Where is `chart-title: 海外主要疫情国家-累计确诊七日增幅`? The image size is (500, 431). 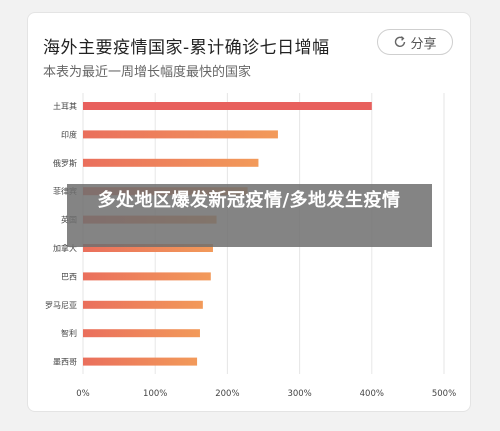
chart-title: 海外主要疫情国家-累计确诊七日增幅 is located at coordinates (186, 48).